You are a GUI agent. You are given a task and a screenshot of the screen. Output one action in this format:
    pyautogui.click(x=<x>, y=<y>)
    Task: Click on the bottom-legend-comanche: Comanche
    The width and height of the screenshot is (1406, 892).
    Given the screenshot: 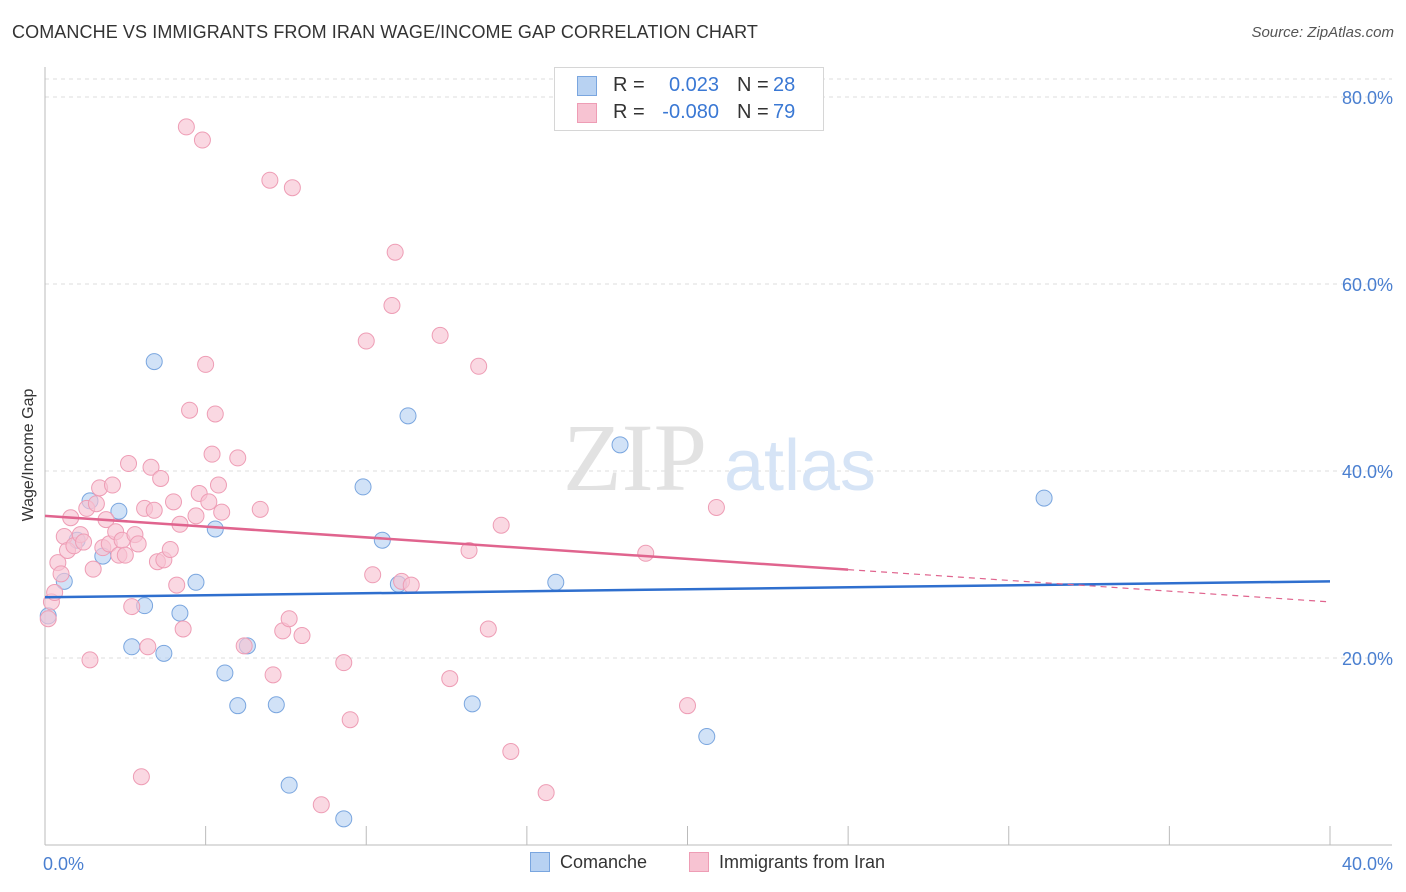 What is the action you would take?
    pyautogui.click(x=588, y=862)
    